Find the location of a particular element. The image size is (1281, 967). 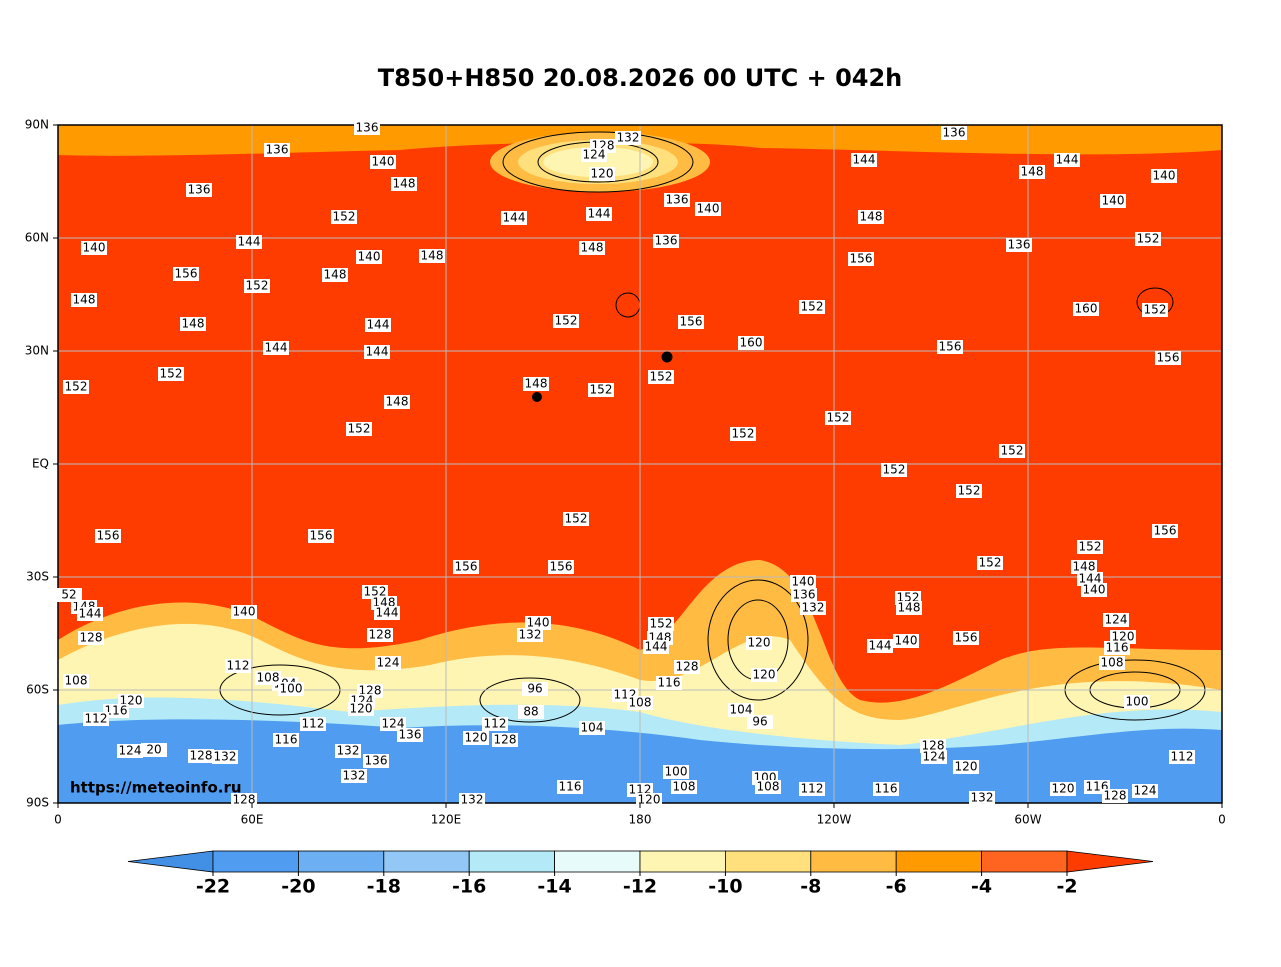

lon-label: 120E is located at coordinates (446, 820).